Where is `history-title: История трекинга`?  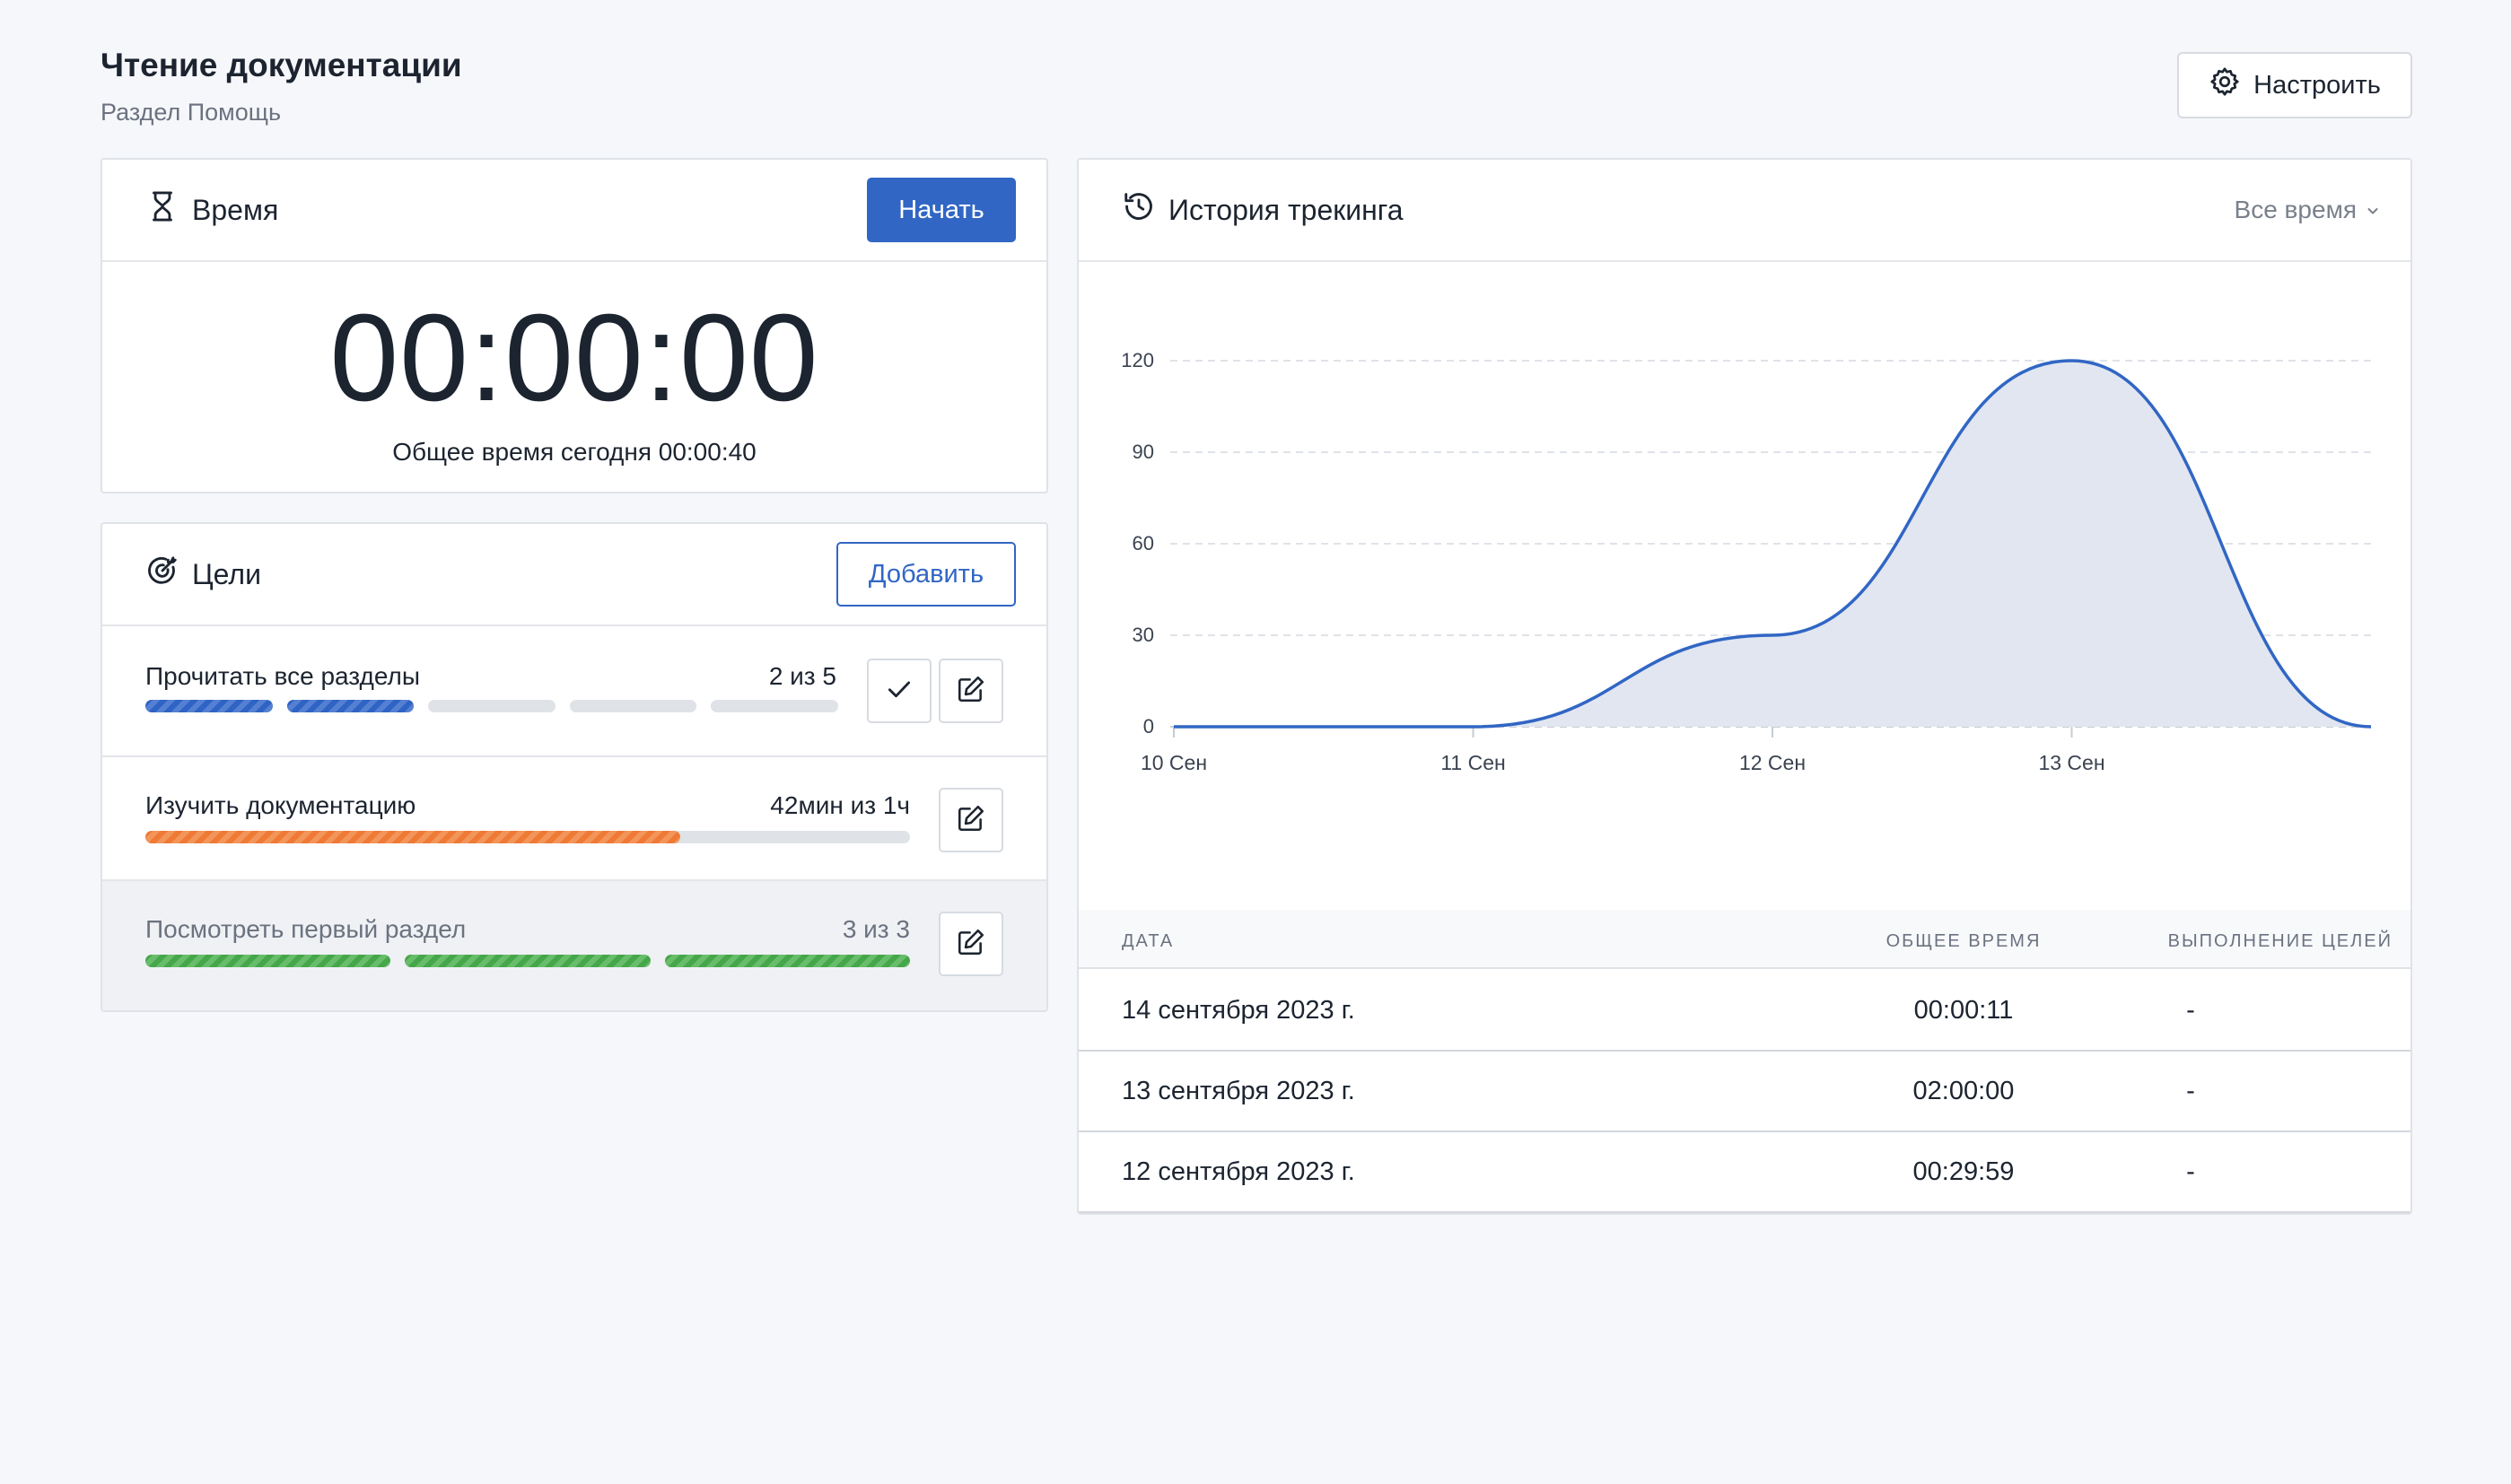
history-title: История трекинга is located at coordinates (1286, 209).